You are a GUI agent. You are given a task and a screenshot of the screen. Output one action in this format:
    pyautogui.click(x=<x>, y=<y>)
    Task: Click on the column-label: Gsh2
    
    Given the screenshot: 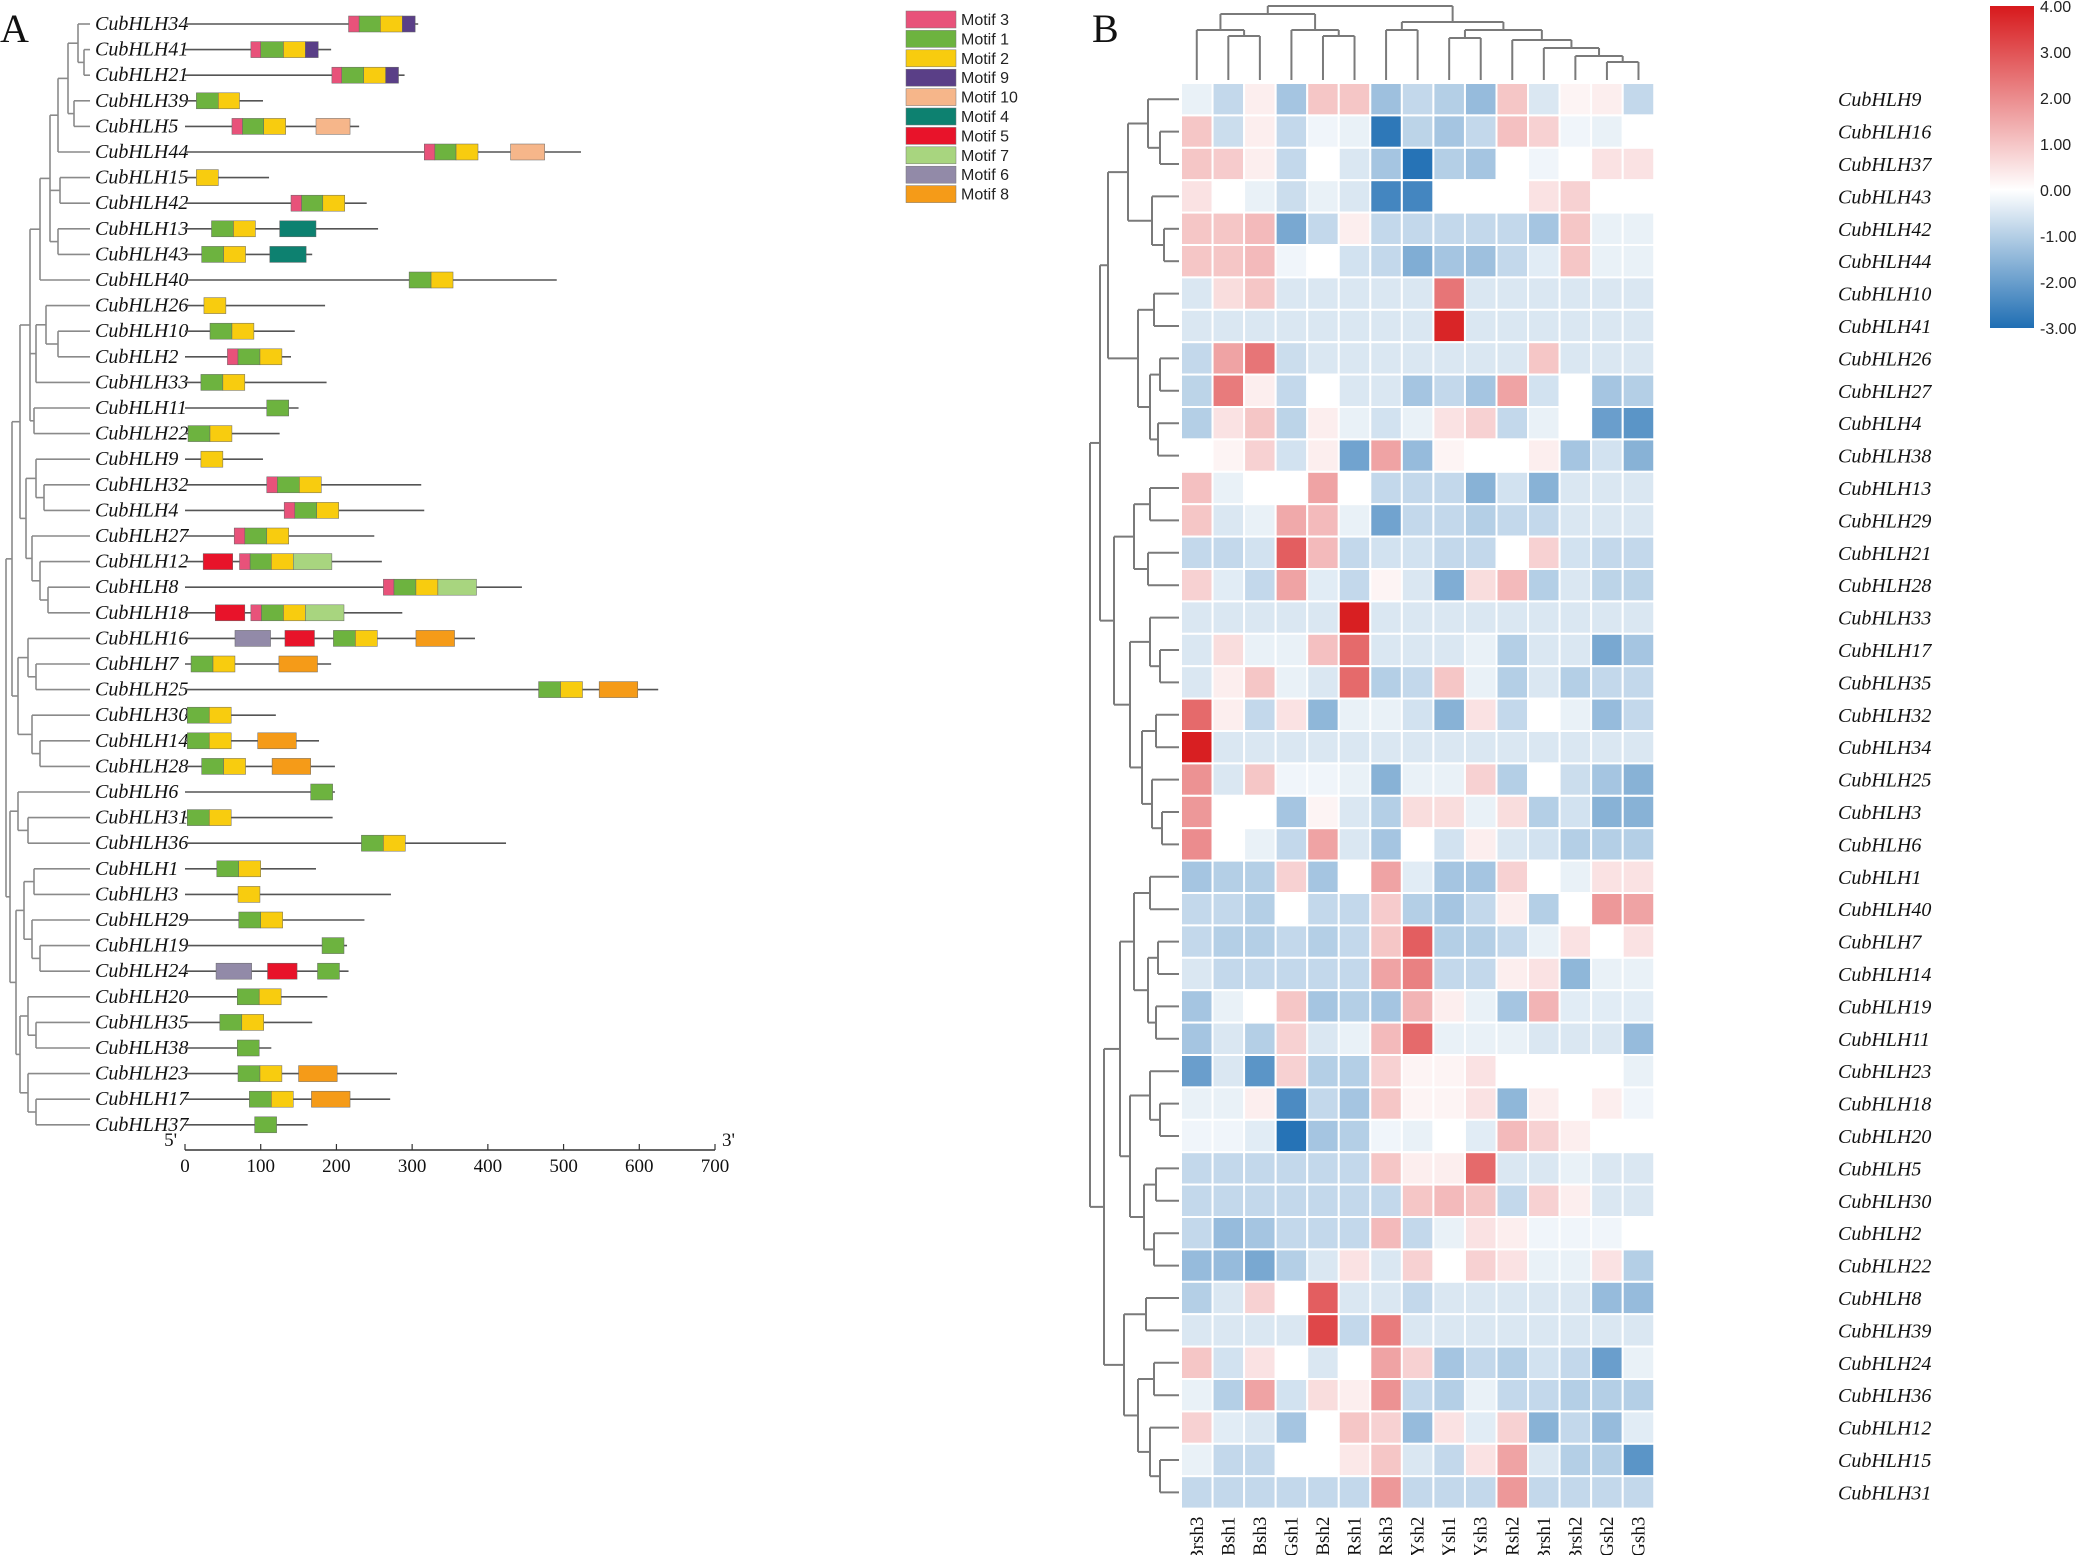 What is the action you would take?
    pyautogui.click(x=1607, y=1536)
    